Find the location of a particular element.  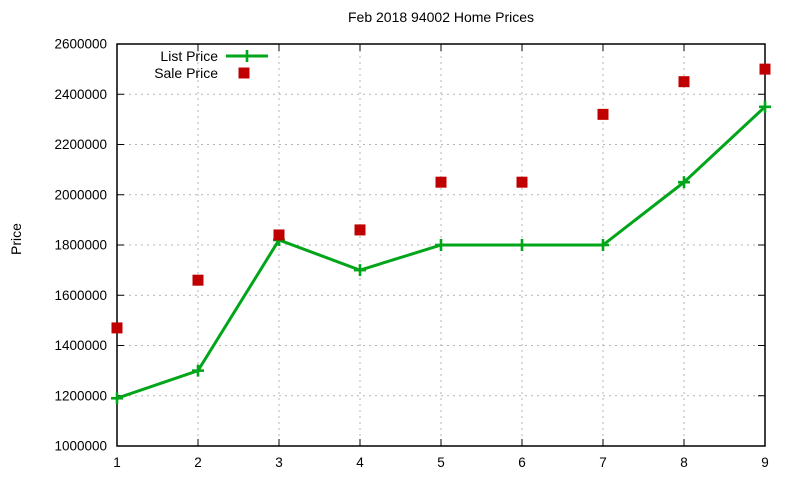

x-tick-label: 5 is located at coordinates (441, 462).